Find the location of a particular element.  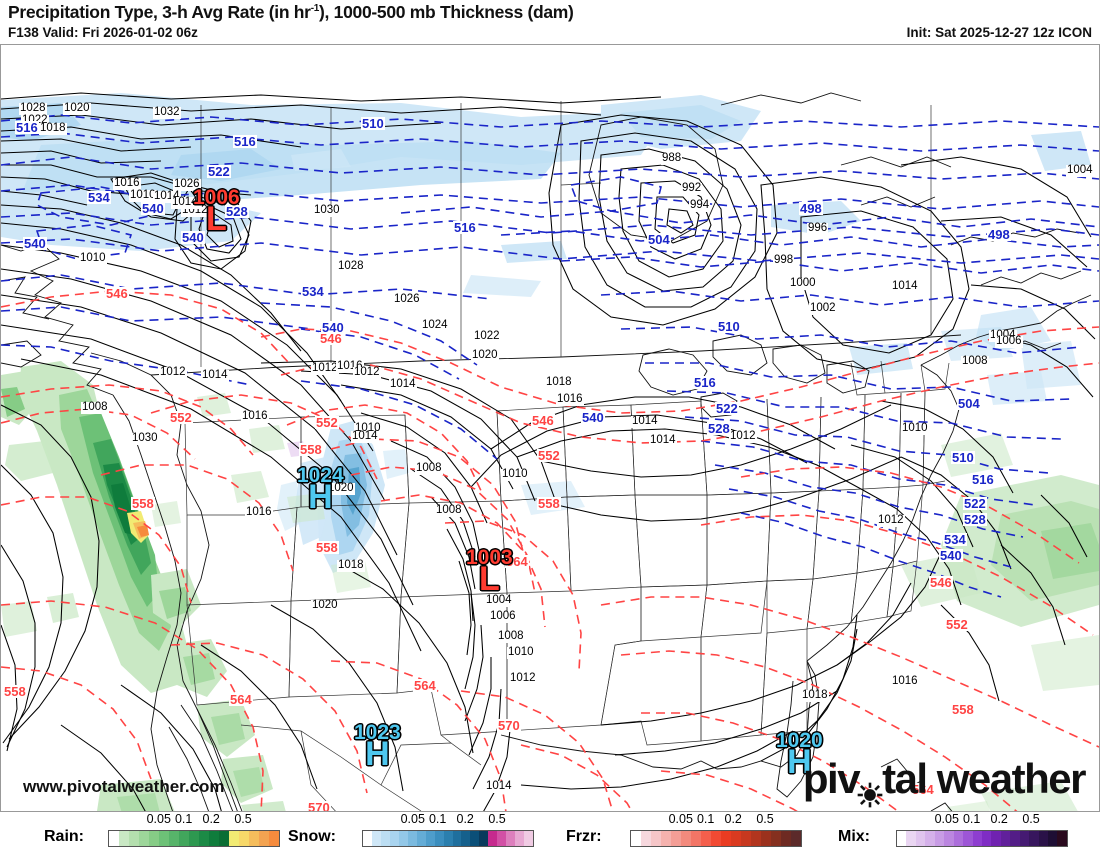

legend-label: Frzr: is located at coordinates (584, 836).